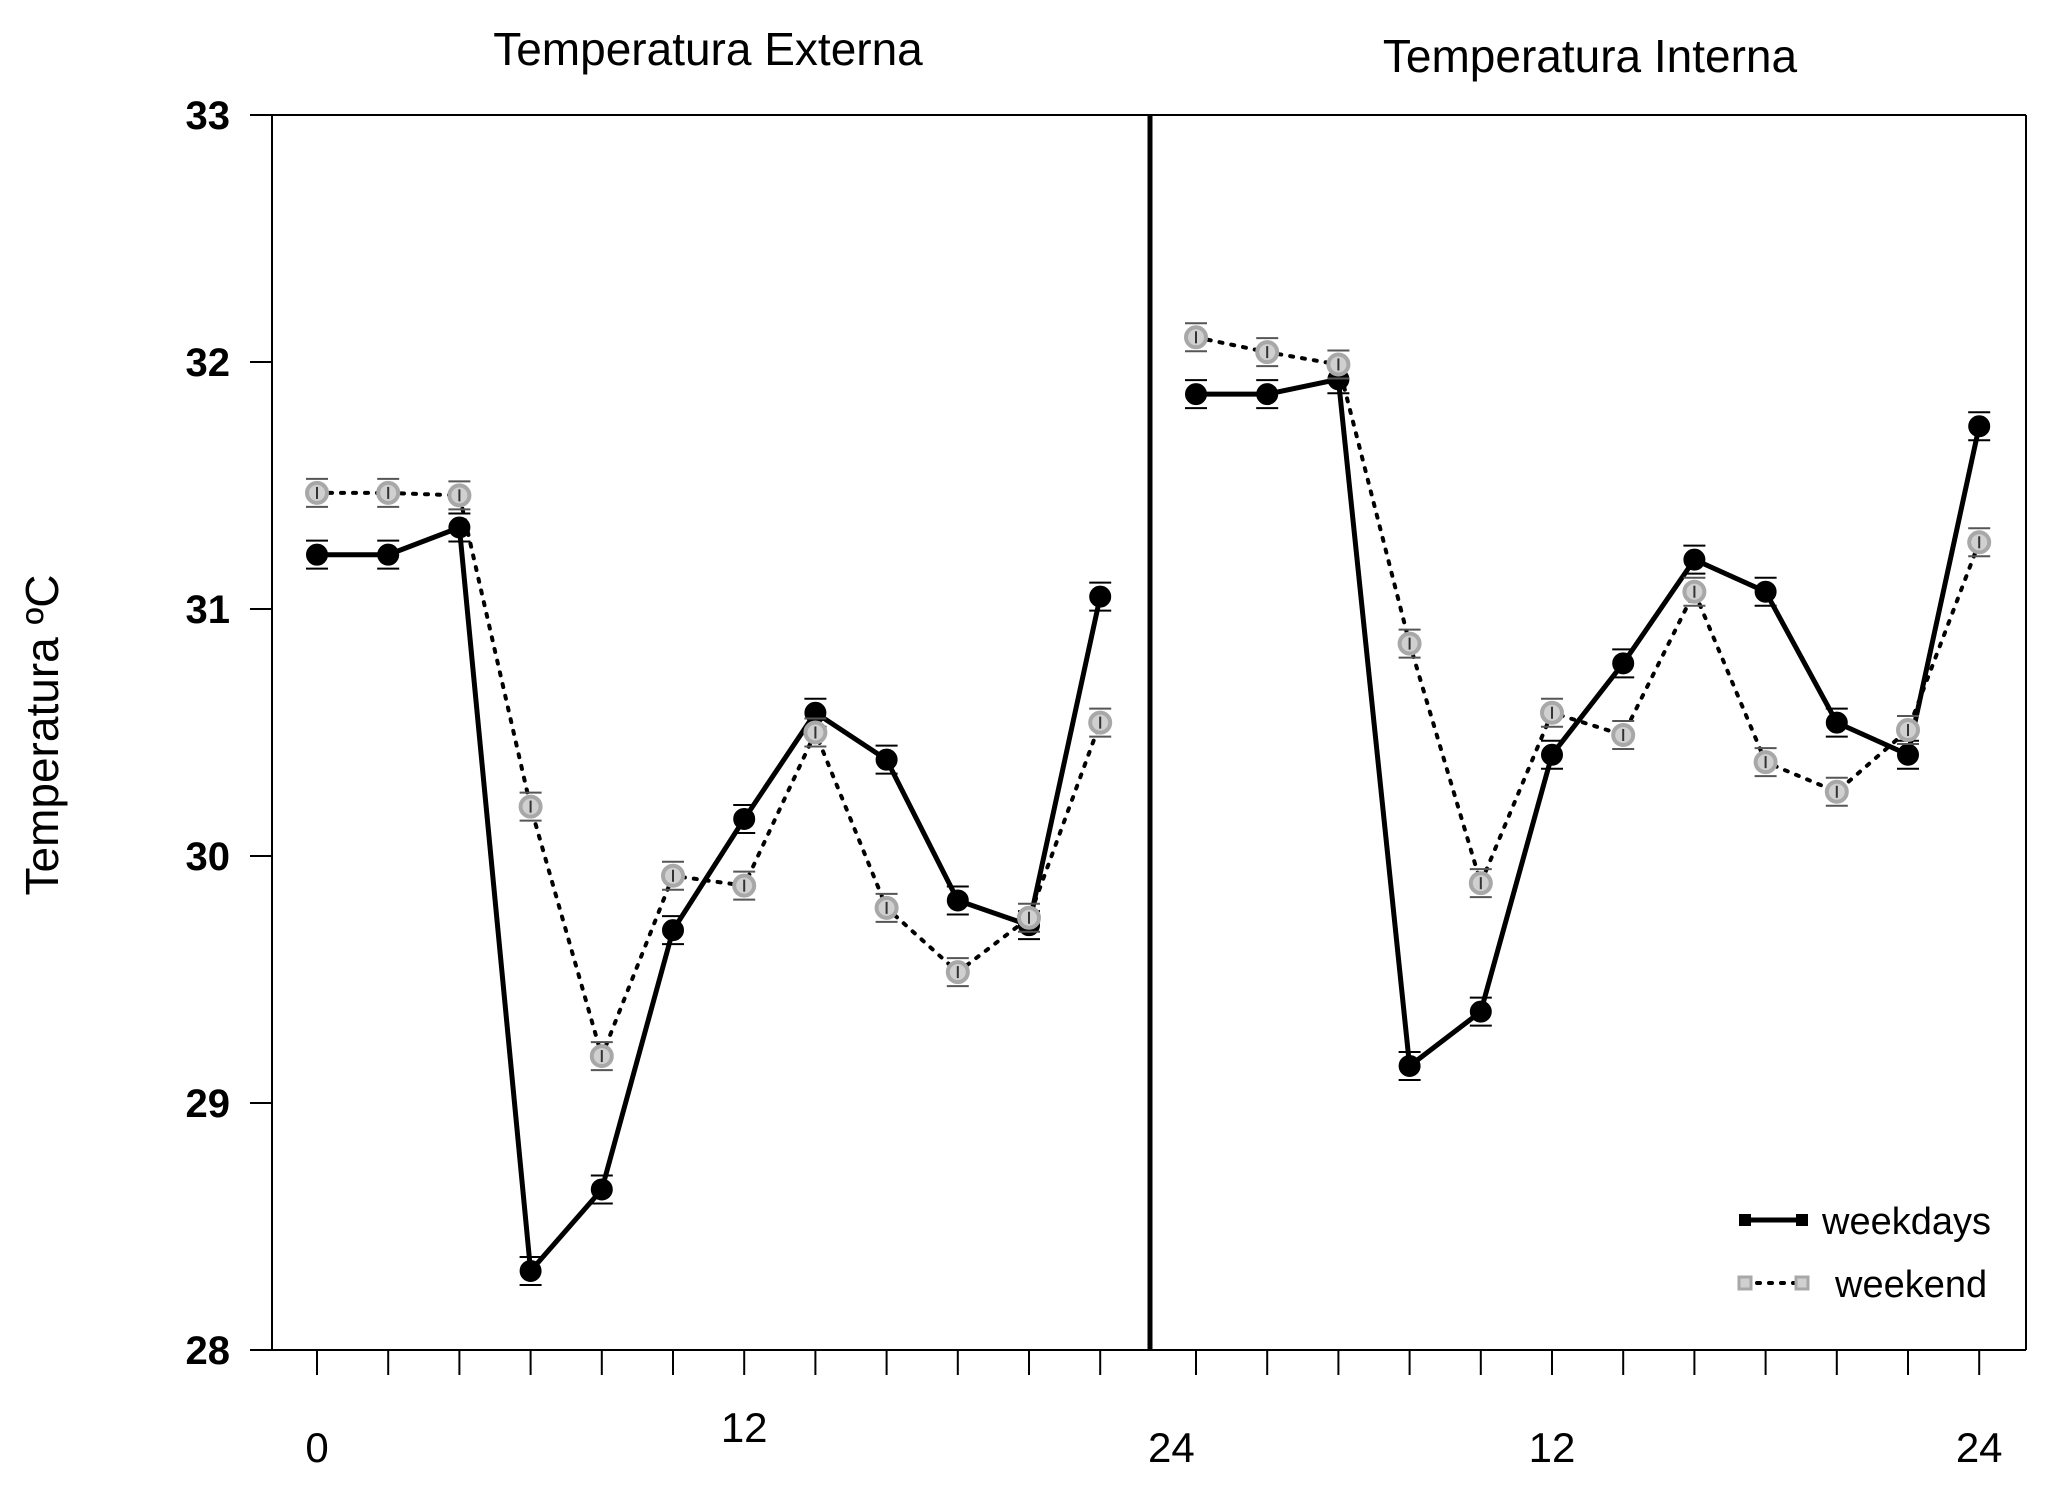 The width and height of the screenshot is (2046, 1487). I want to click on y-axis-label: Temperatura ºC, so click(42, 734).